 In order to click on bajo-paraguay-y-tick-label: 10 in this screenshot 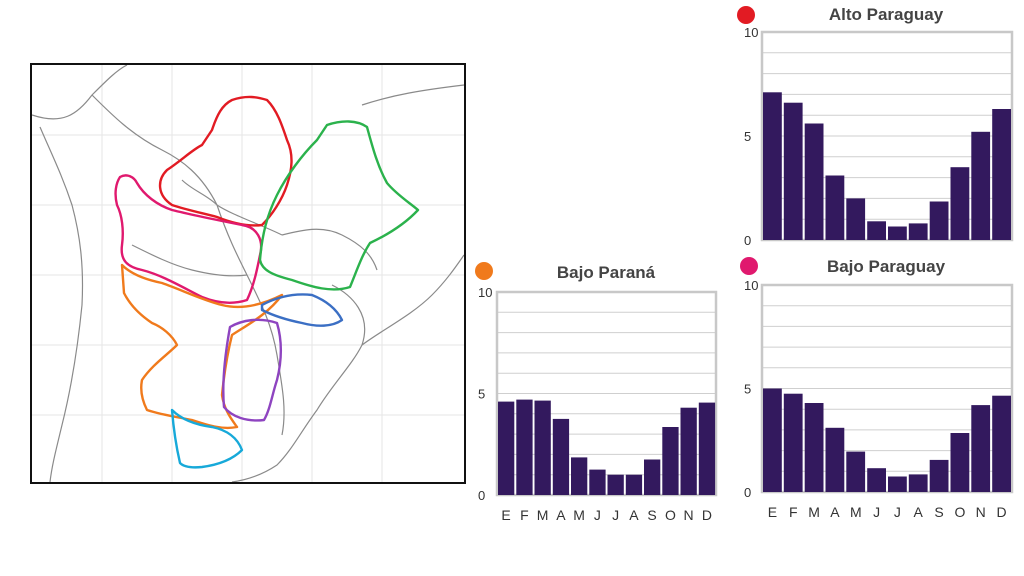, I will do `click(751, 285)`.